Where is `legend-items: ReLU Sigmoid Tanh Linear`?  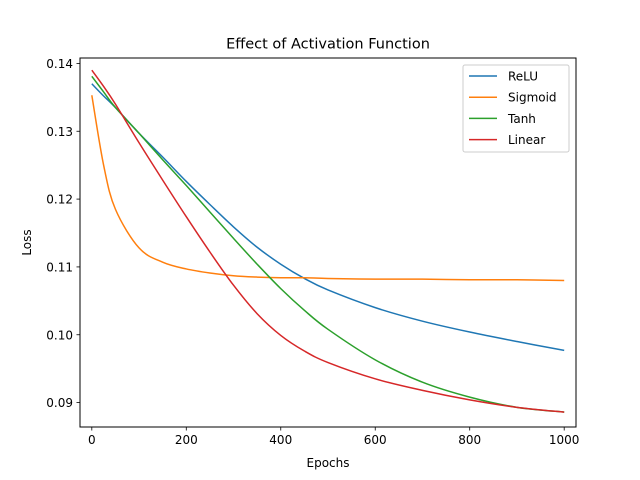 legend-items: ReLU Sigmoid Tanh Linear is located at coordinates (513, 108).